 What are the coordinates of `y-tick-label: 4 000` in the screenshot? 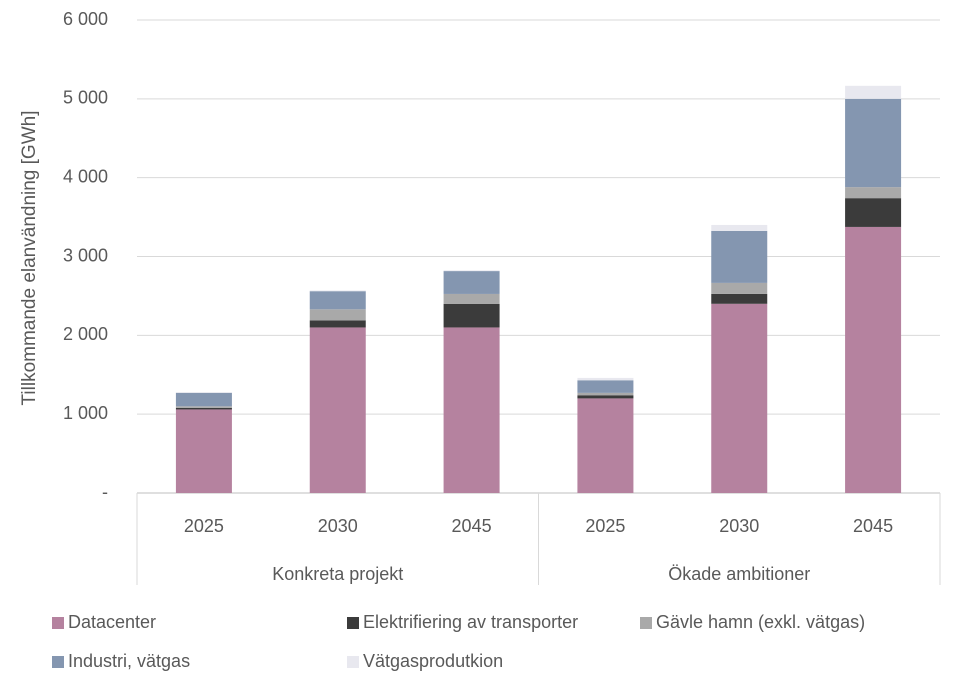 It's located at (85, 176).